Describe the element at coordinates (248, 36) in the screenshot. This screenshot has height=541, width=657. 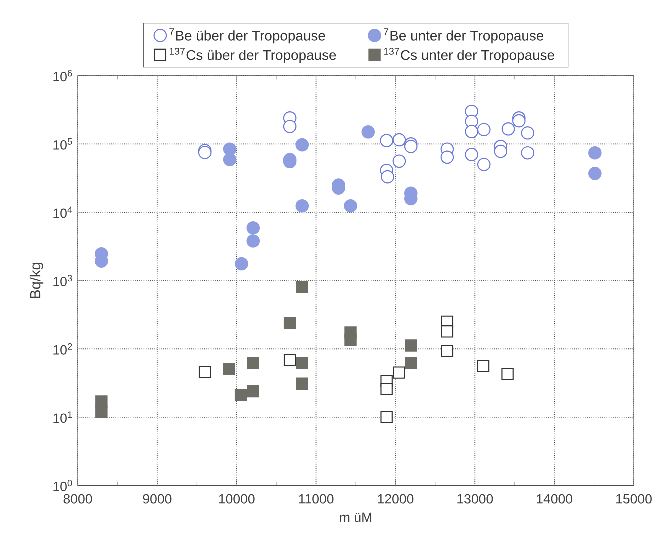
I see `legend-label: $^{7}$Be über der Tropopause` at that location.